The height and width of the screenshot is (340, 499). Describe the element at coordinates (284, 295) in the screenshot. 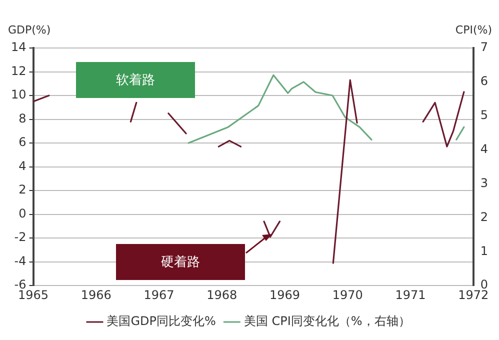

I see `x-tick-label: 1969` at that location.